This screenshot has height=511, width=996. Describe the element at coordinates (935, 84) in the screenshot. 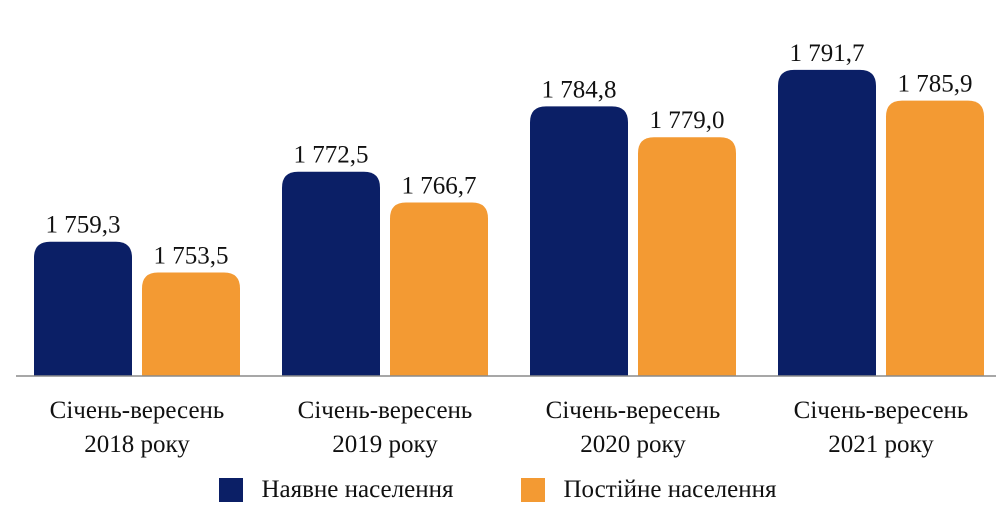

I see `data-label-resident-3: 1 785,9` at that location.